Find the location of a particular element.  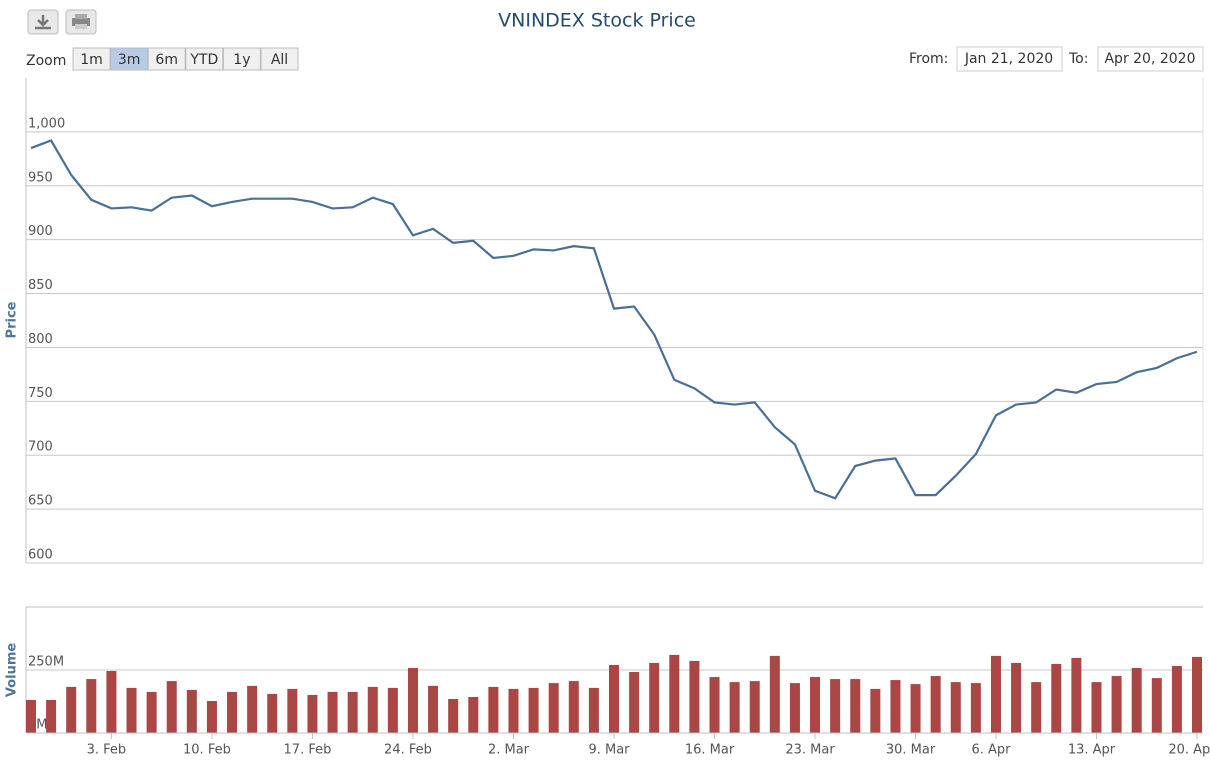

zoom-button-label: 1m is located at coordinates (91, 60).